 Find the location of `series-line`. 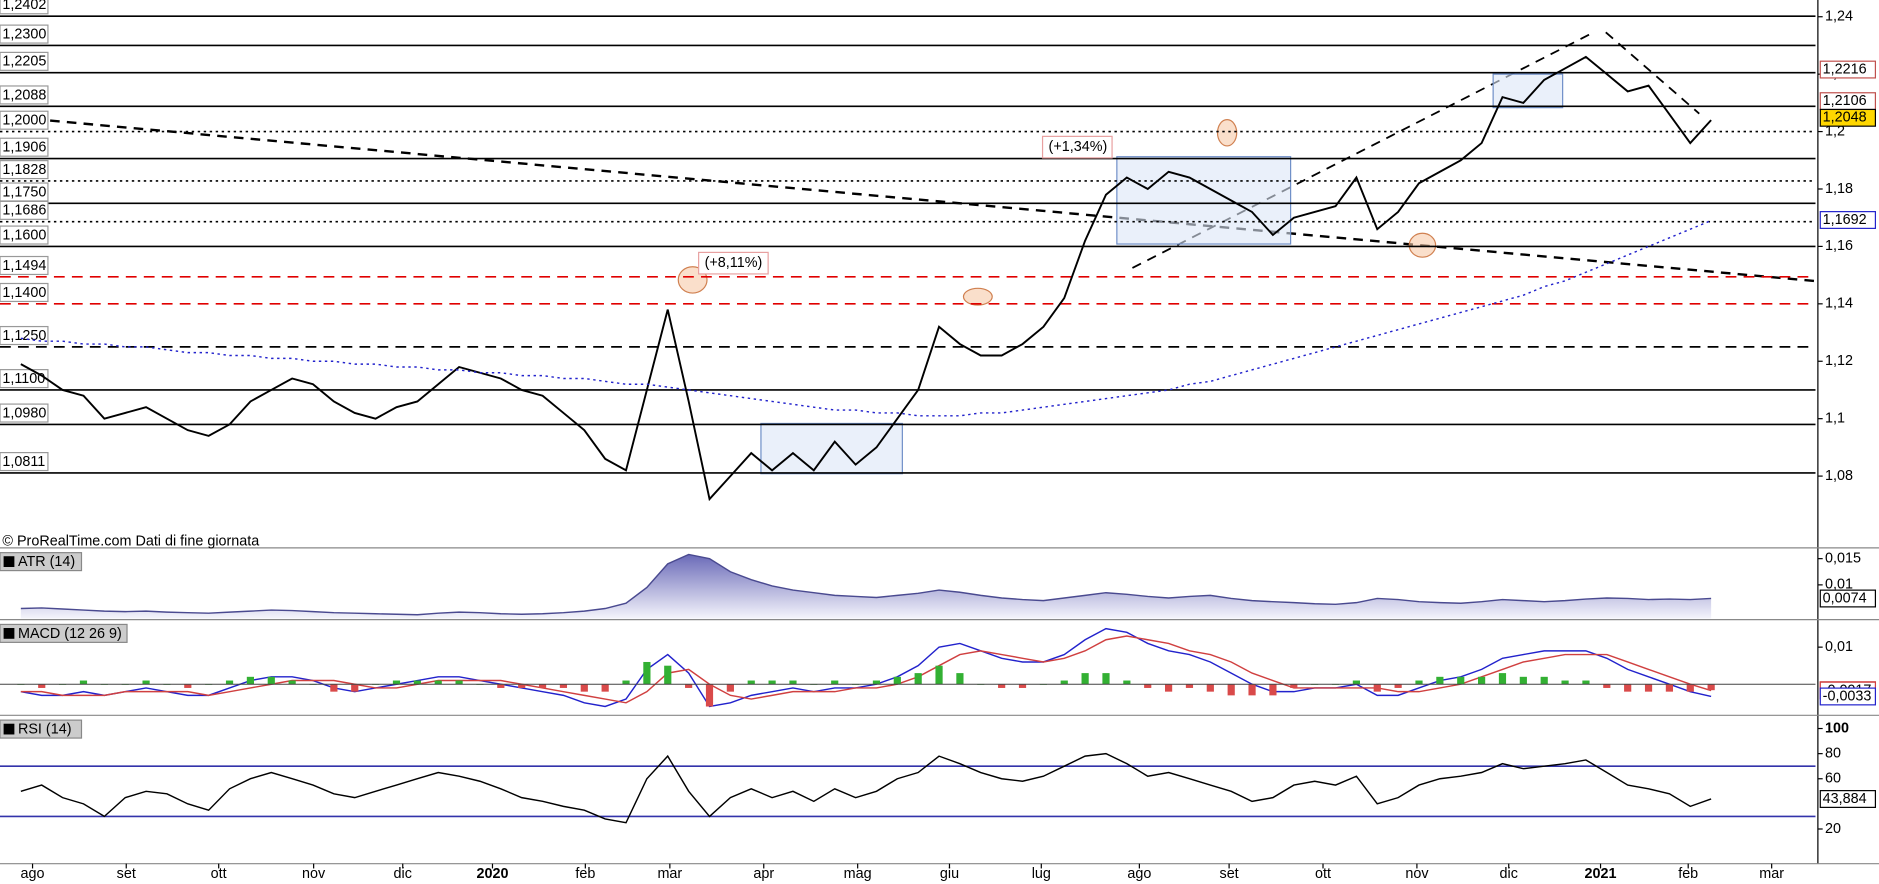

series-line is located at coordinates (866, 669).